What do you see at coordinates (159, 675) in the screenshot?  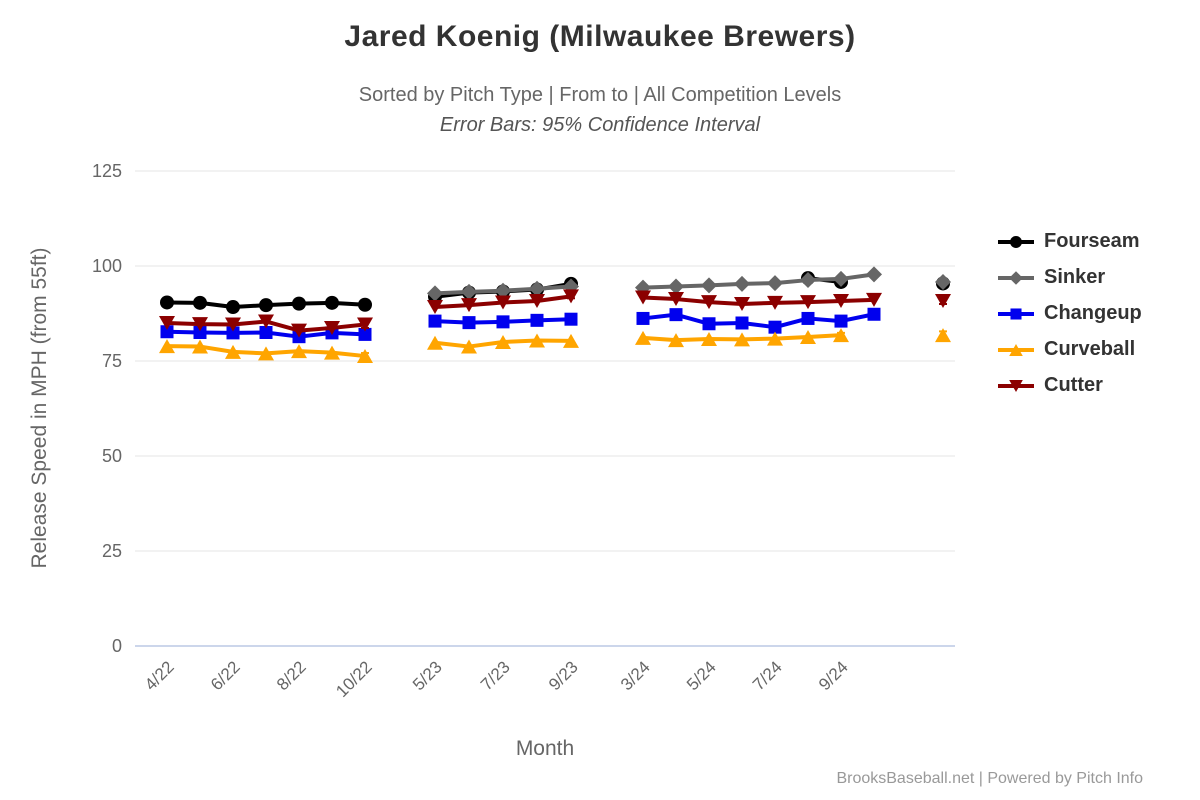 I see `x-tick-label-4-22: 4/22` at bounding box center [159, 675].